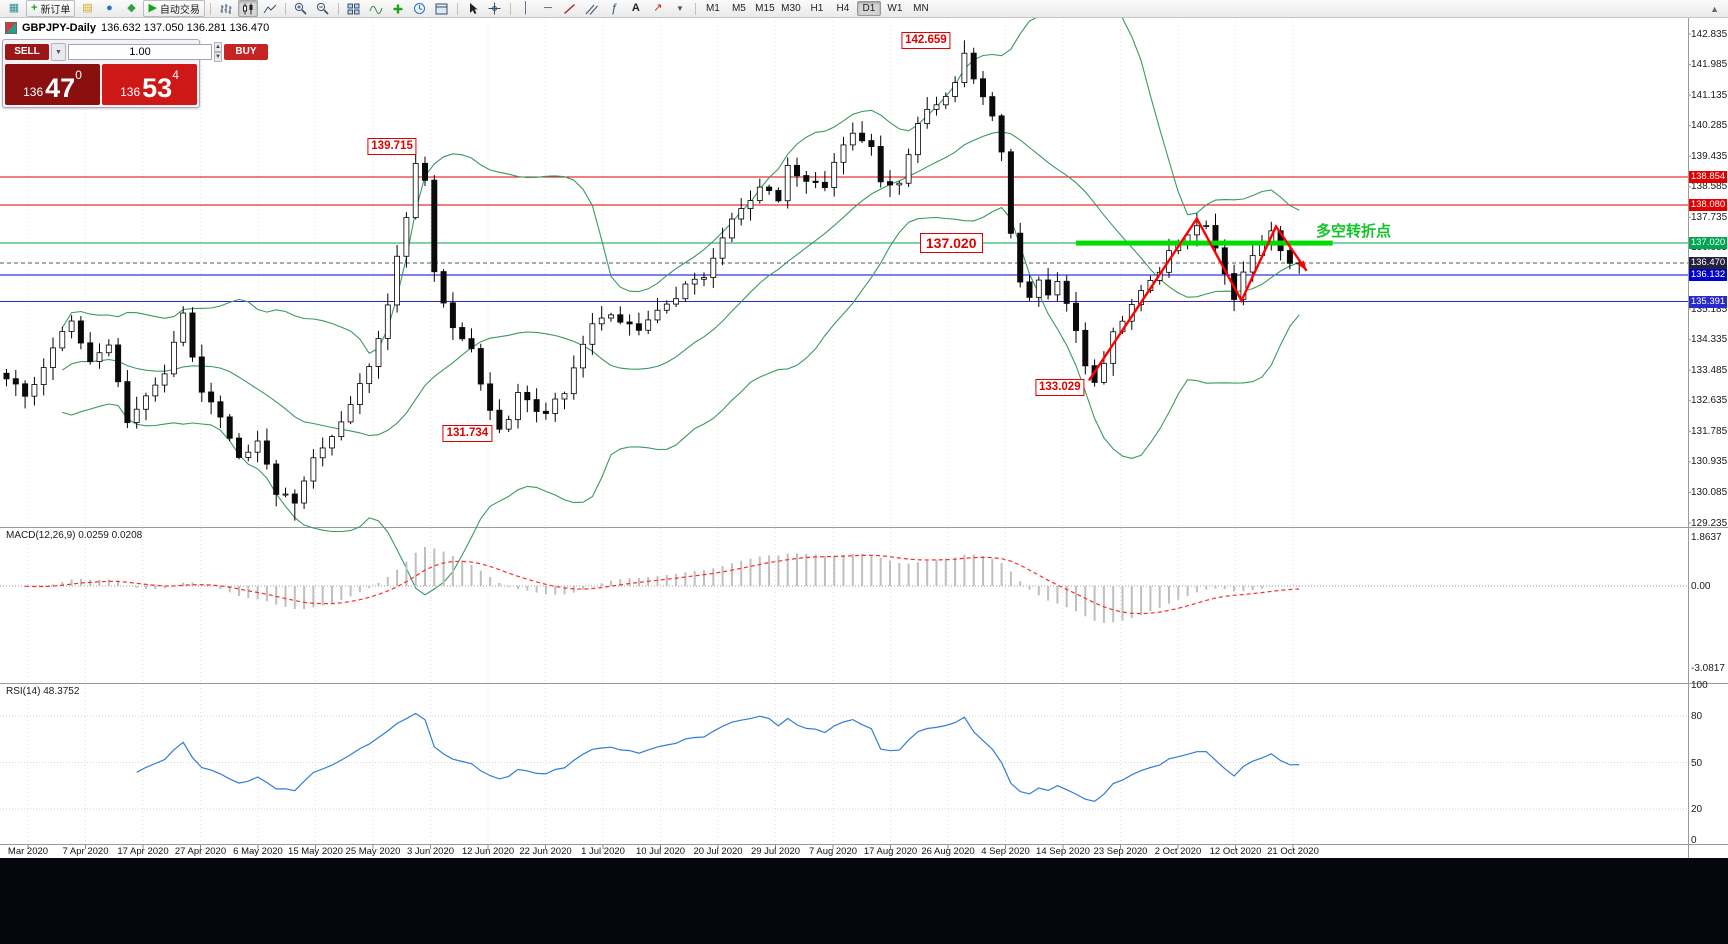 This screenshot has height=944, width=1728. What do you see at coordinates (1354, 231) in the screenshot?
I see `turning-point-annotation: 多空转折点` at bounding box center [1354, 231].